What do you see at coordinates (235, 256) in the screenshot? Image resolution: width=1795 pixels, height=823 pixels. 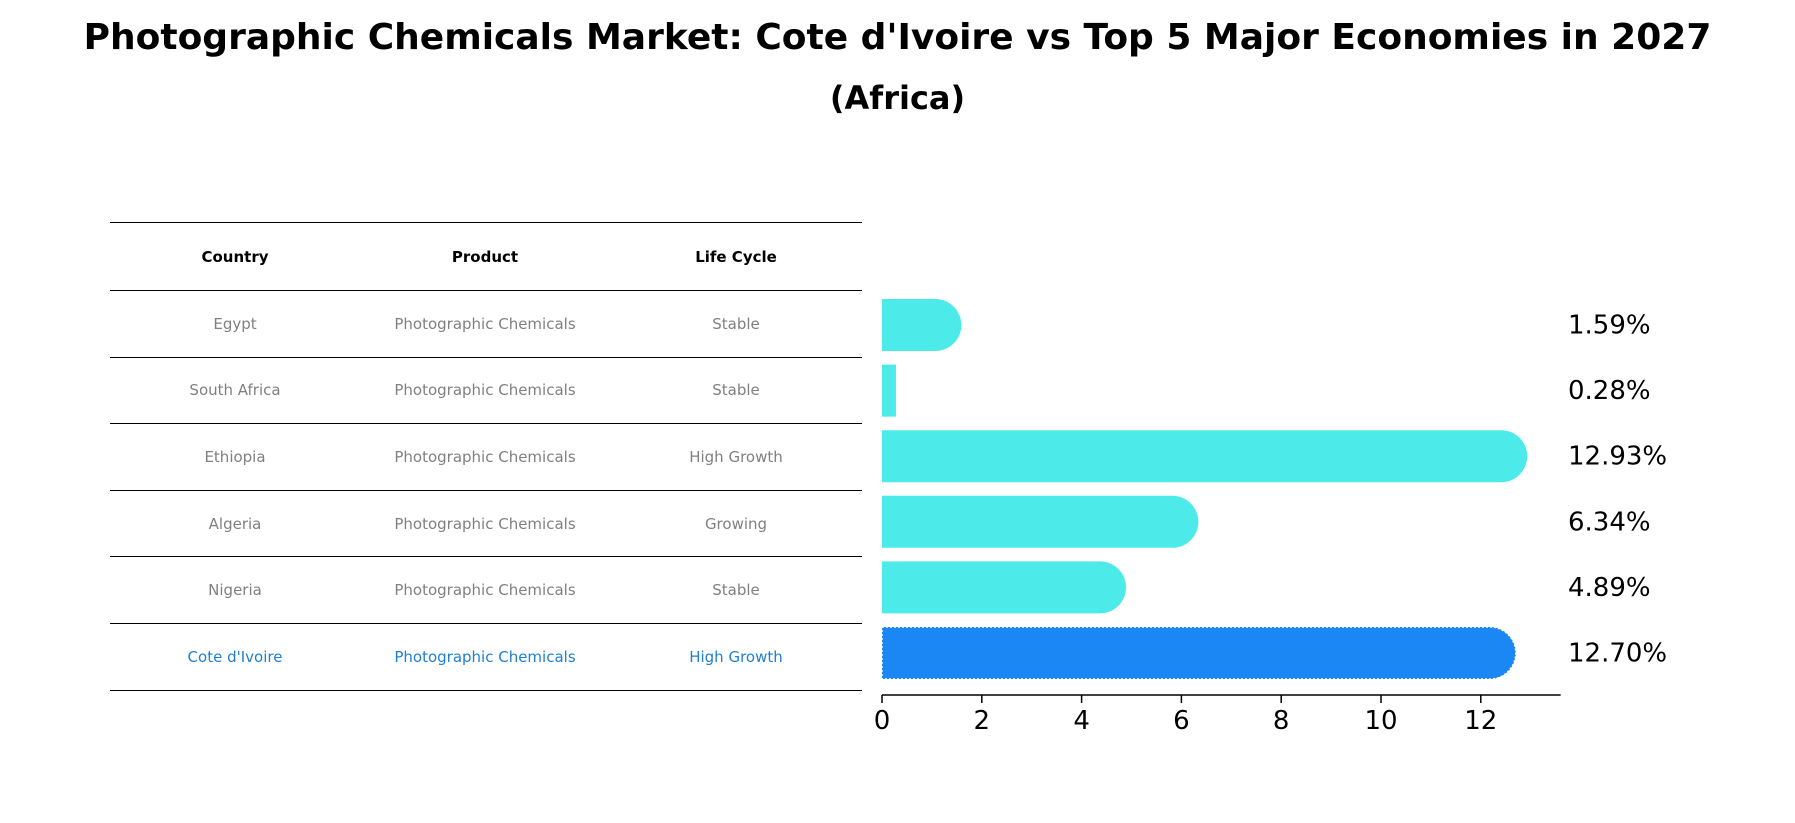 I see `header-country: Country` at bounding box center [235, 256].